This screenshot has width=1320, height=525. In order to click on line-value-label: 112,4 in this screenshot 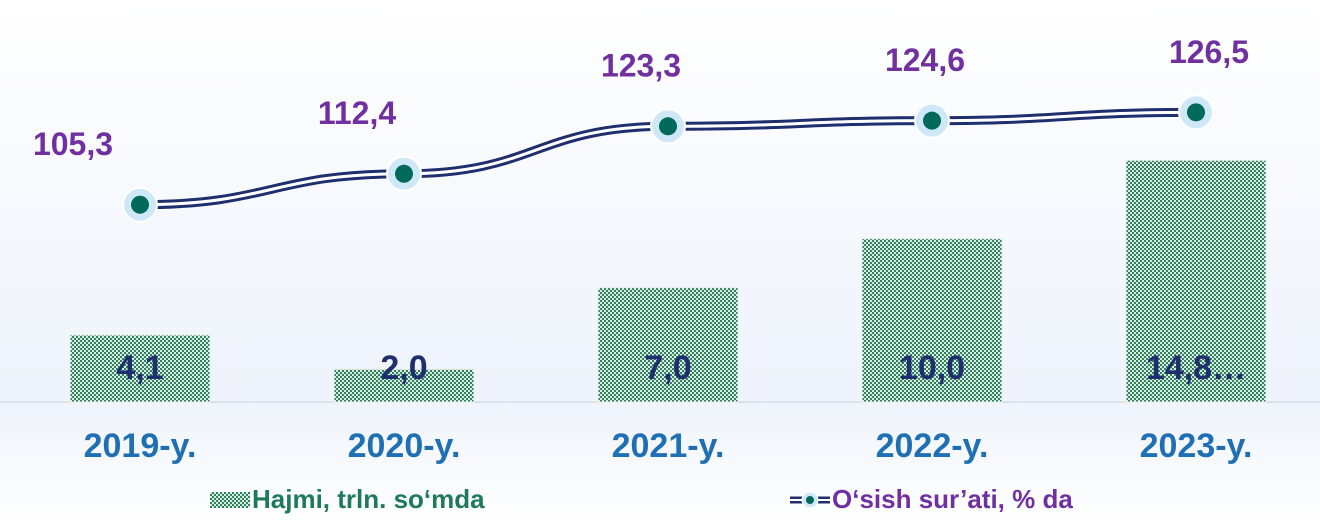, I will do `click(357, 113)`.